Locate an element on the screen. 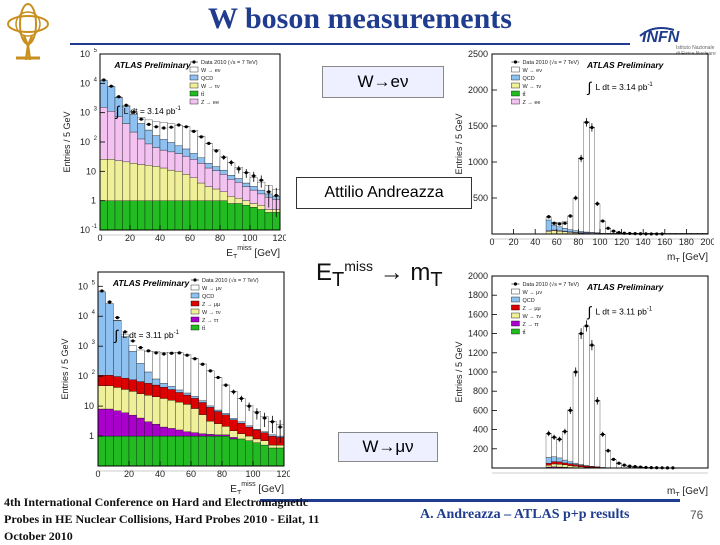  legend-entry: Data 2010 (√s = 7 TeV) is located at coordinates (545, 62).